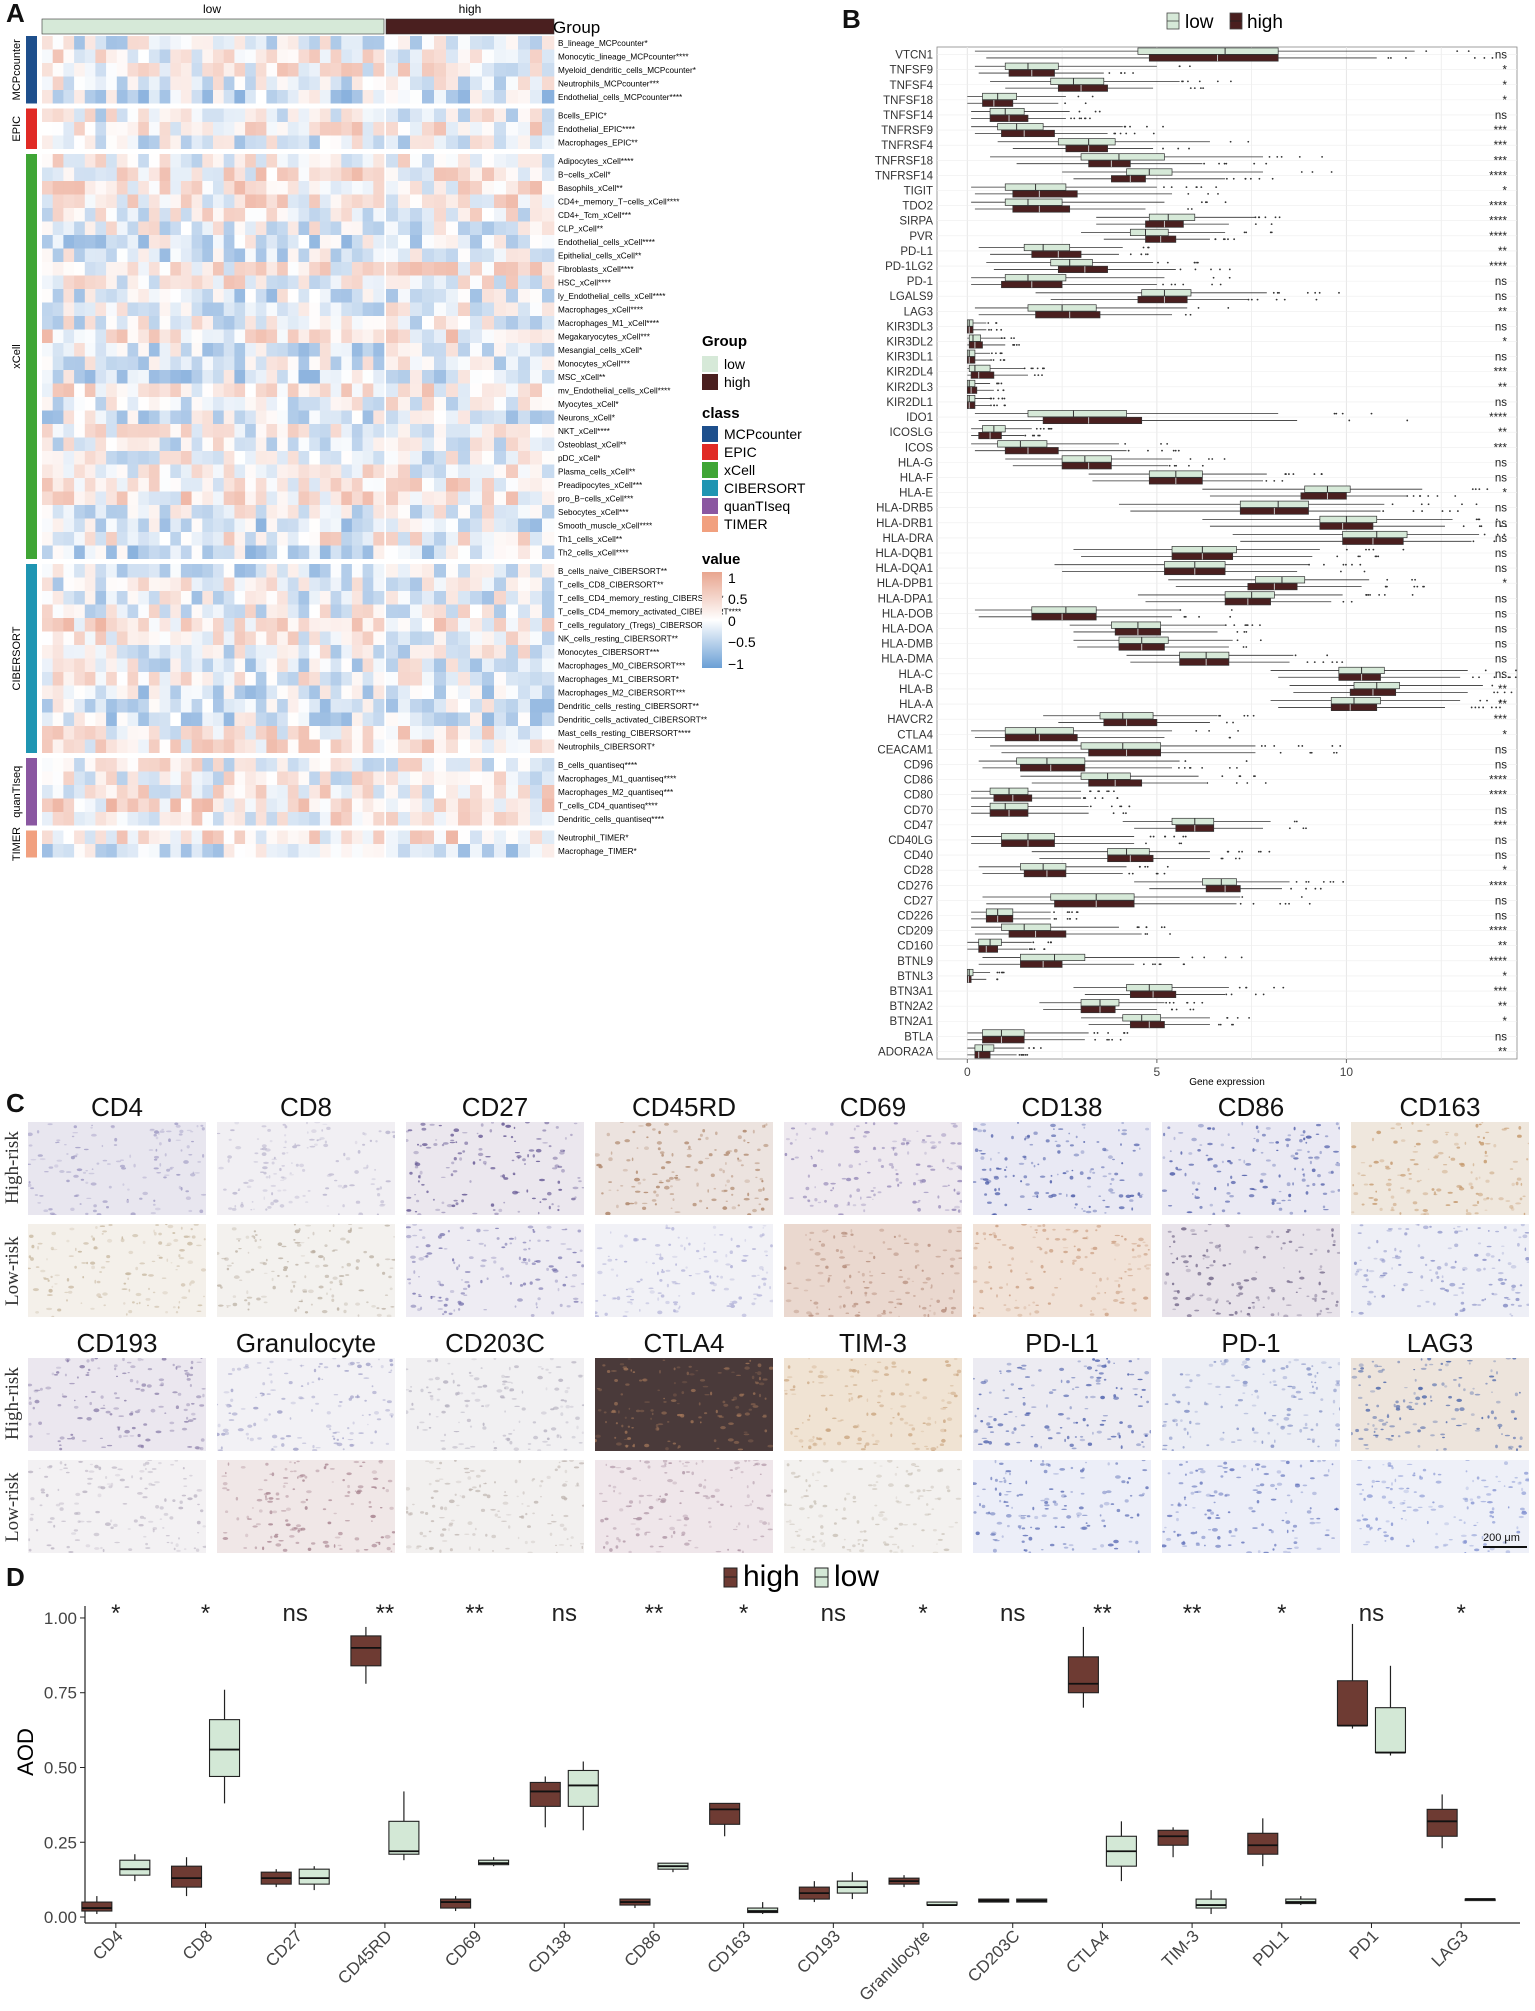 The height and width of the screenshot is (2011, 1535). Describe the element at coordinates (633, 720) in the screenshot. I see `heatmap-row-label: Dendritic_cells_activated_CIBERSORT**` at that location.